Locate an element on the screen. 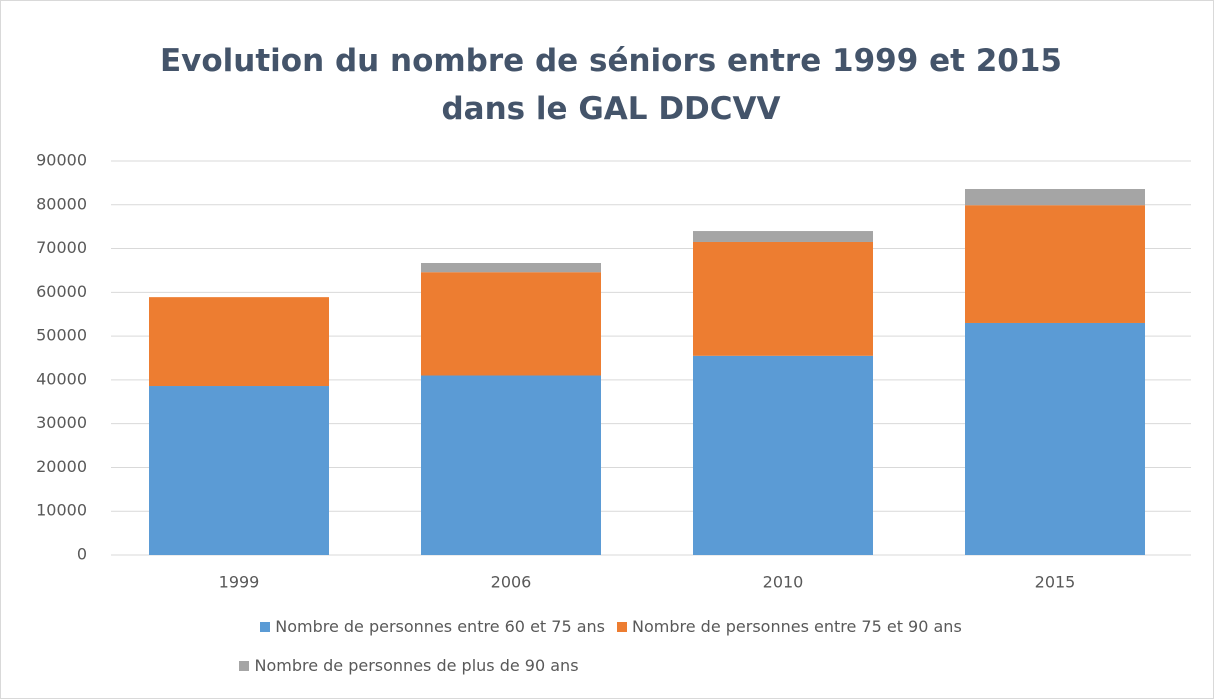  x-tick-label: 2015 is located at coordinates (1055, 582).